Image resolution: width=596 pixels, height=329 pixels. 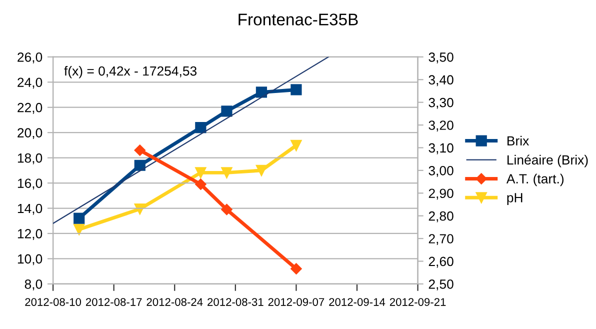 What do you see at coordinates (30, 260) in the screenshot?
I see `y-tick-label: 10,0` at bounding box center [30, 260].